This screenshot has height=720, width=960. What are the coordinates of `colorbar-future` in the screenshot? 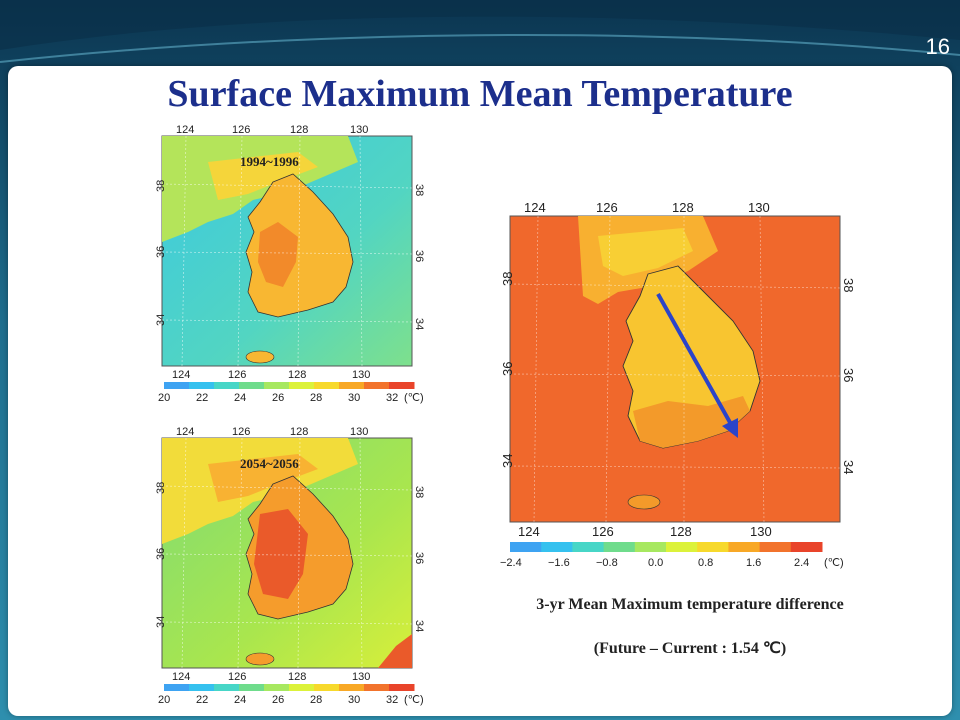 It's located at (289, 687).